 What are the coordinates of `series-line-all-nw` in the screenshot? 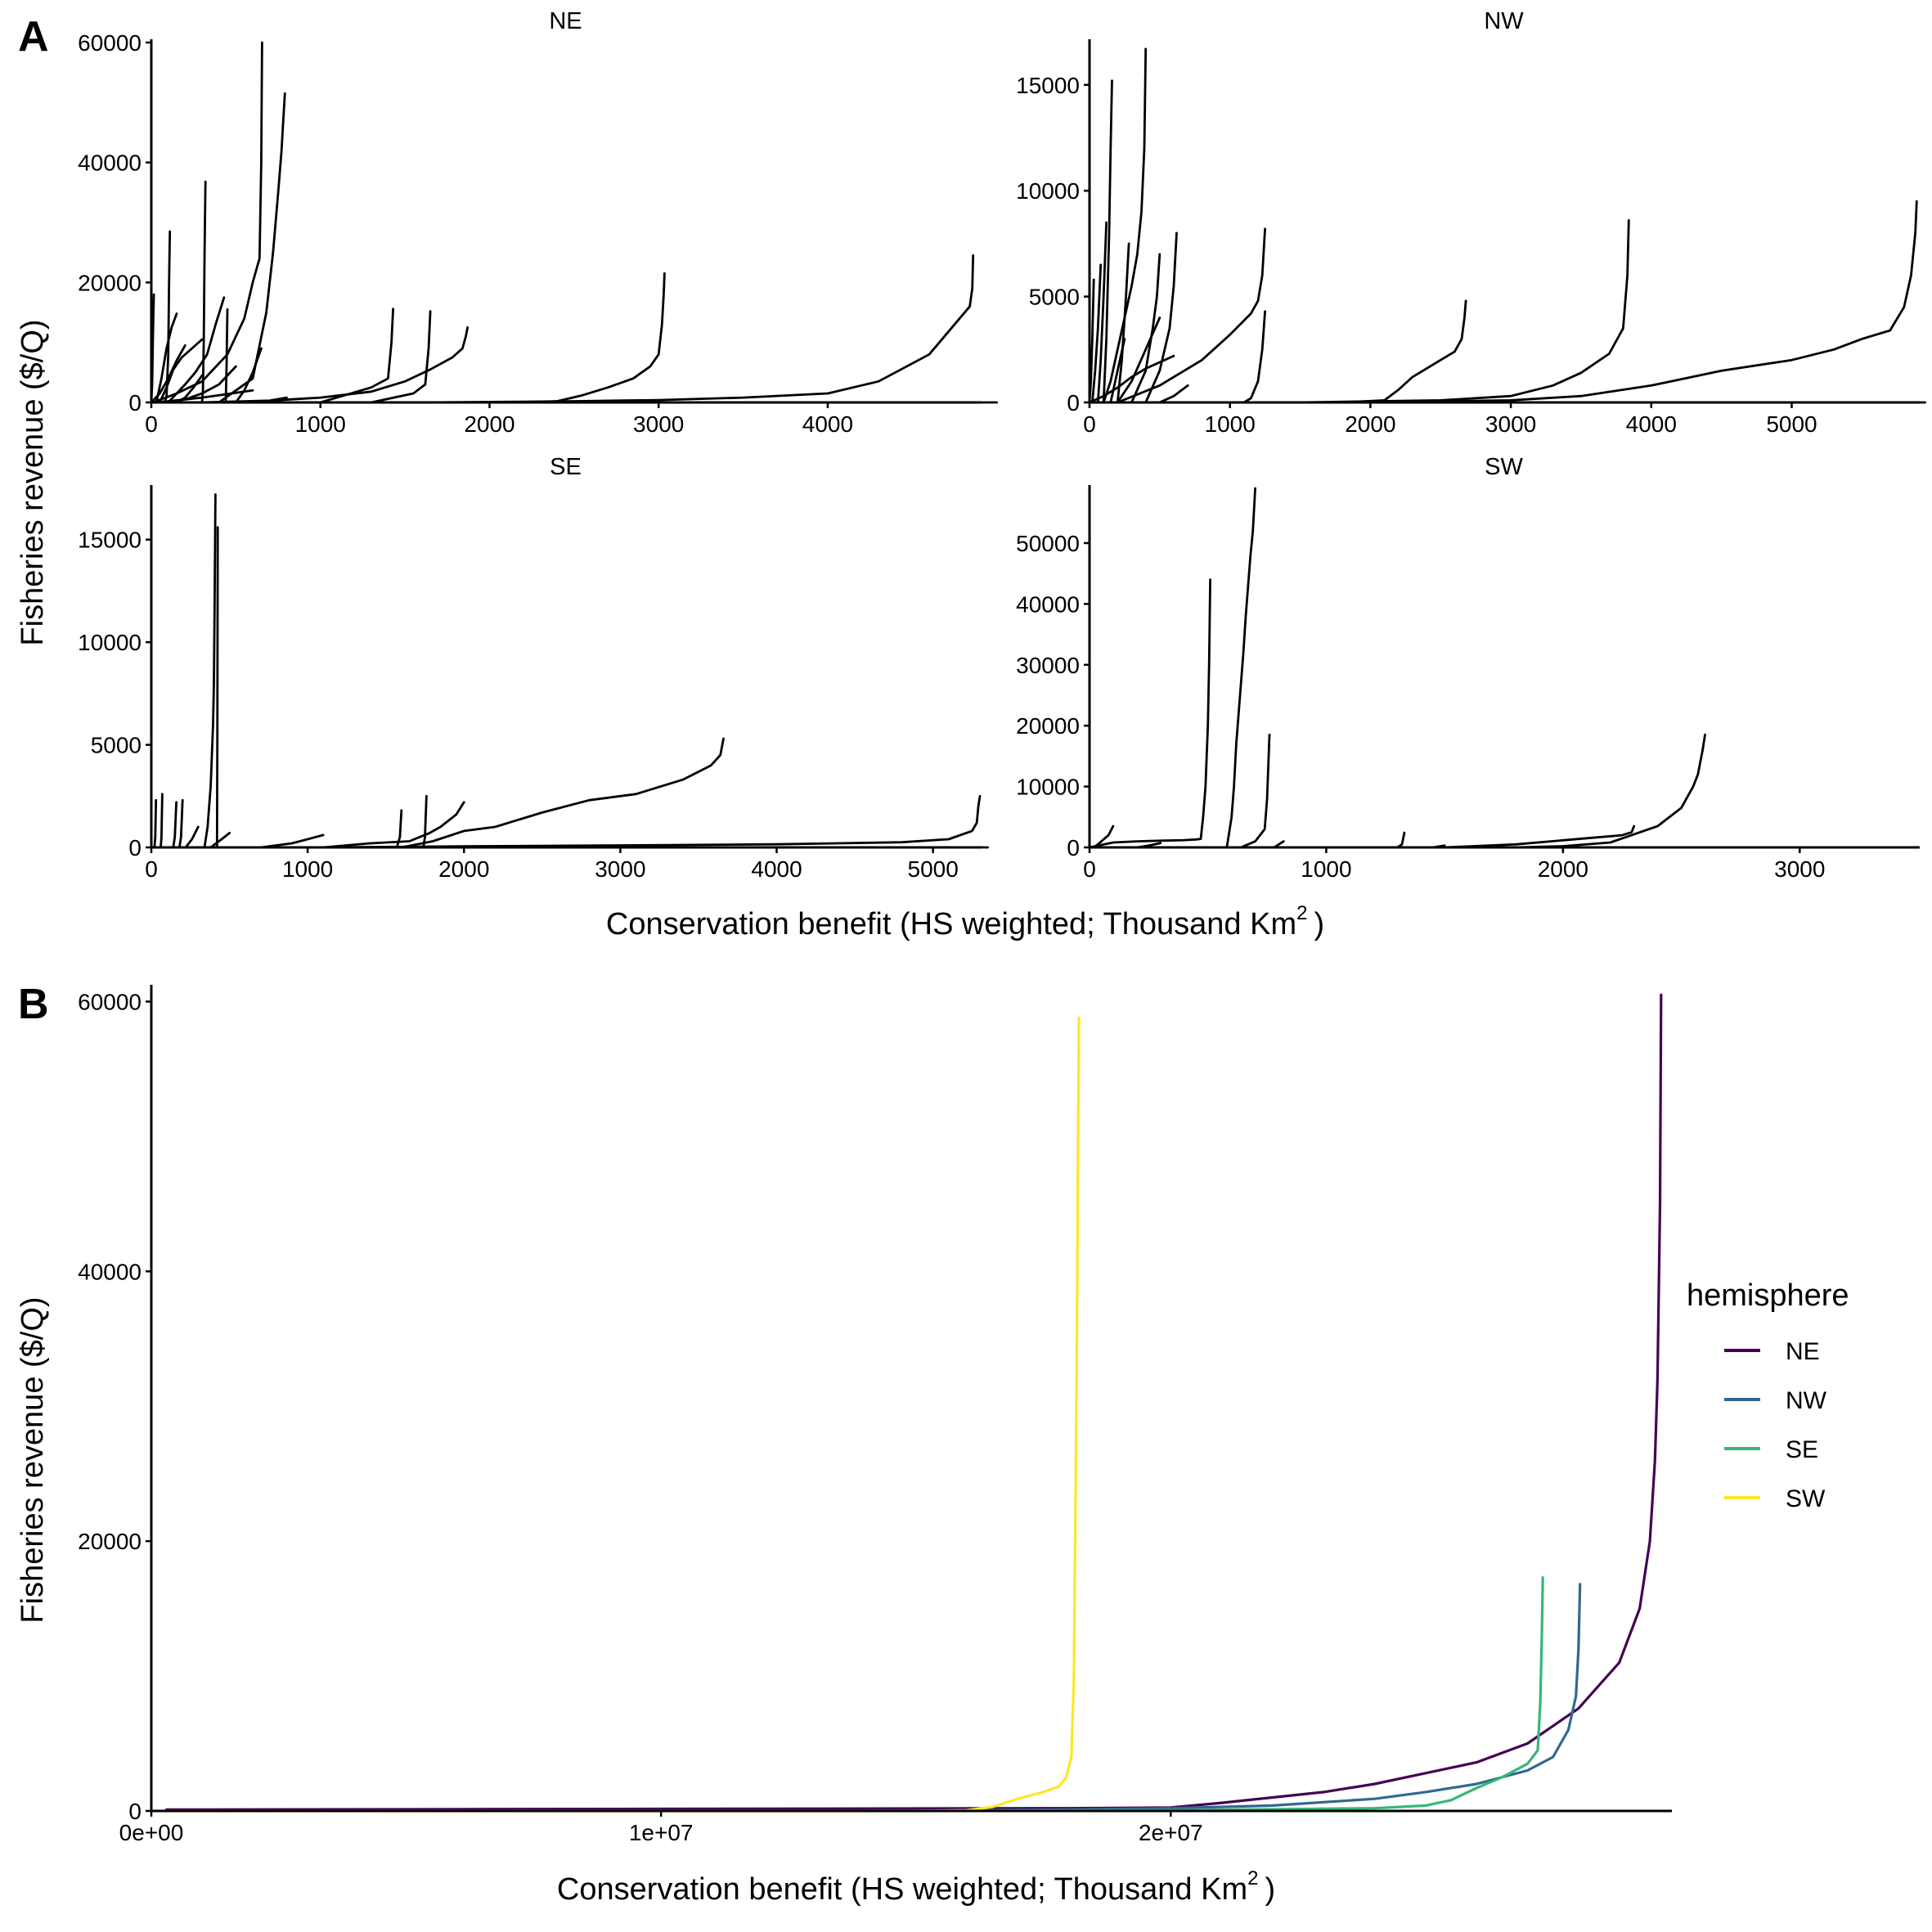 It's located at (1223, 1698).